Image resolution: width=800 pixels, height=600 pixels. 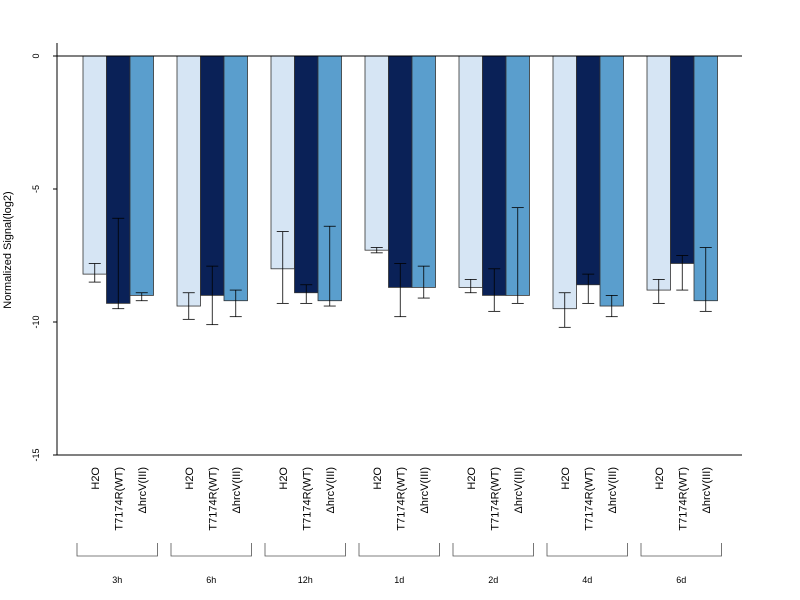 I want to click on y-axis-label: Normalized Signal(log2), so click(x=8, y=249).